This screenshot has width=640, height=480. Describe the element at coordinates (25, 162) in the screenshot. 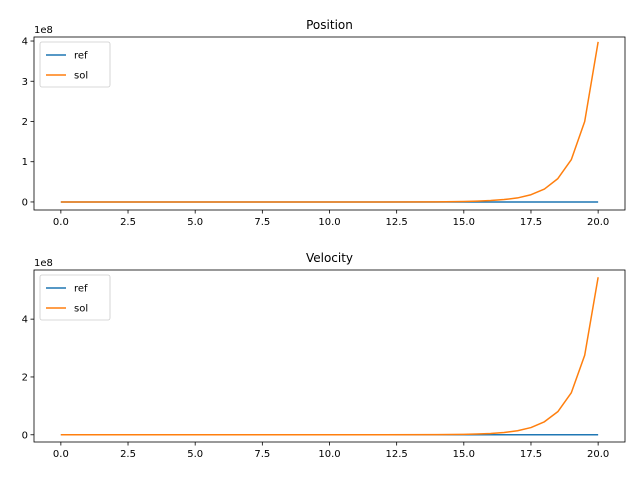

I see `y-tick-label: 1` at that location.